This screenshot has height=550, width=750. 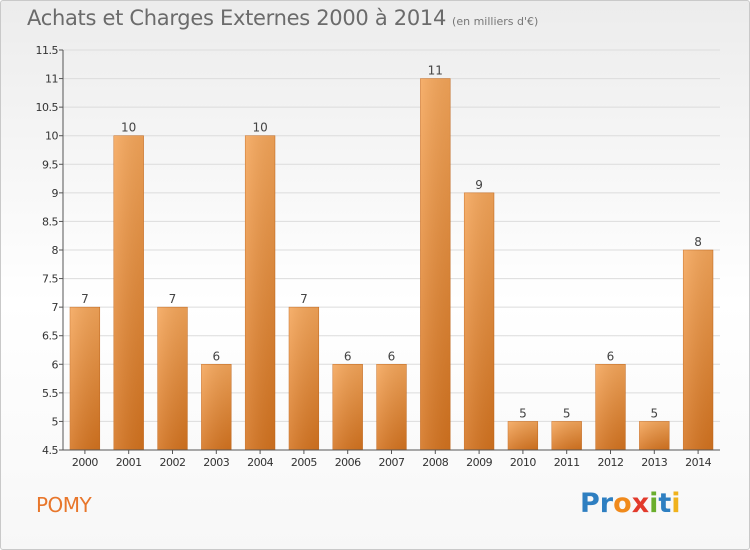 I want to click on x-tick-label: 2014, so click(x=698, y=462).